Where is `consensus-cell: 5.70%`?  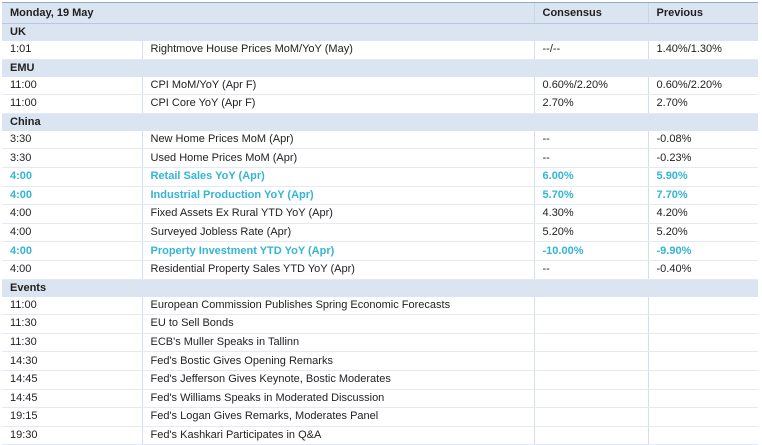
consensus-cell: 5.70% is located at coordinates (591, 196).